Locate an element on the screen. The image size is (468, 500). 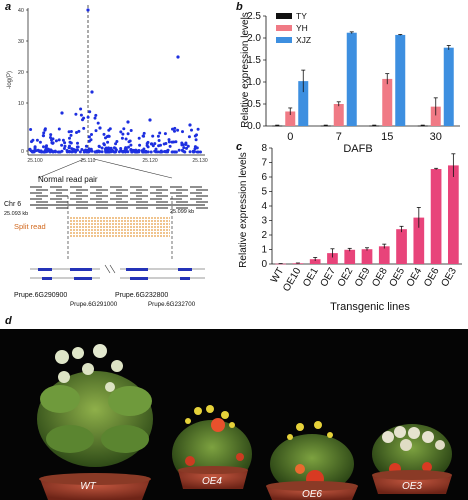
plant-wt is located at coordinates (95, 422).